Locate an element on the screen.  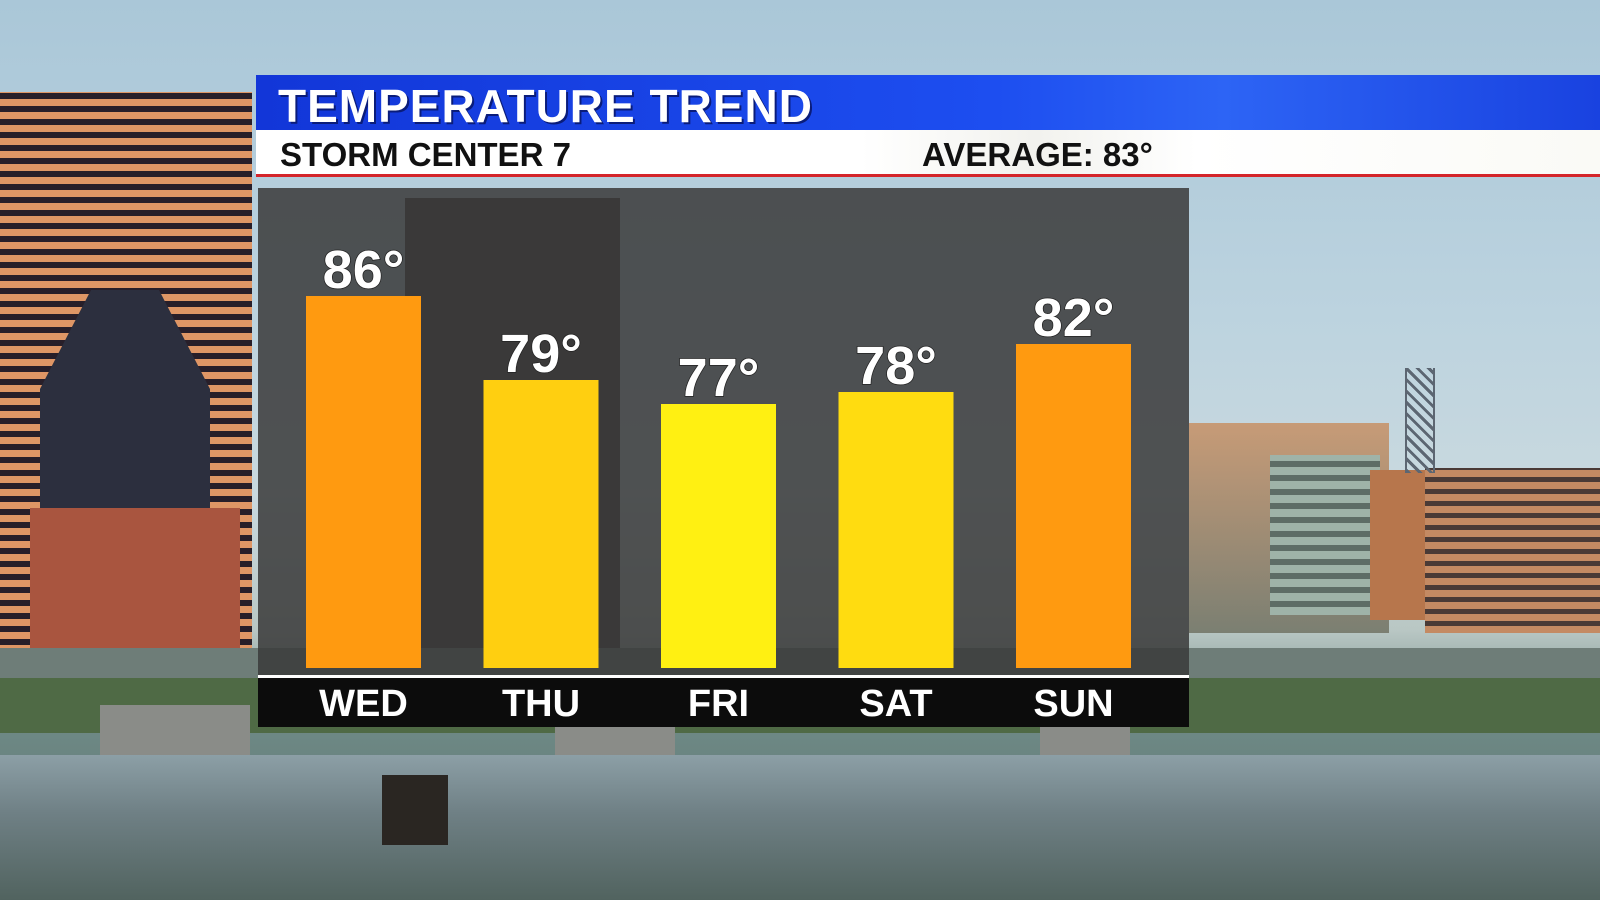
river-pylon is located at coordinates (415, 810).